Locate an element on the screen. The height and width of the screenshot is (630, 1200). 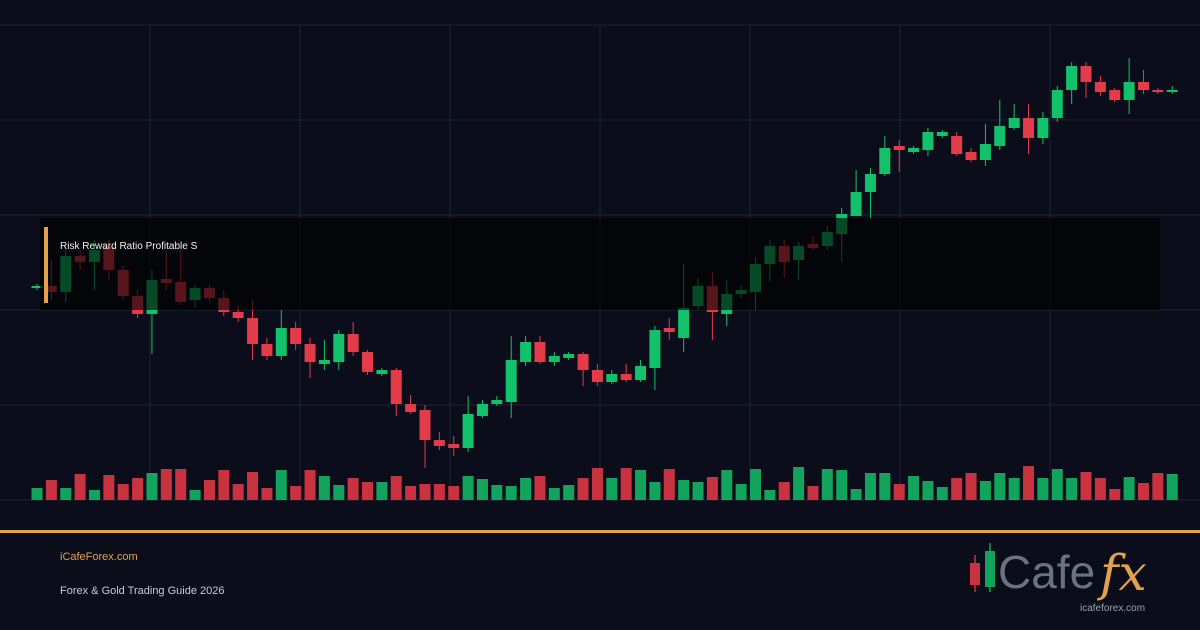
annotation-text: Risk Reward Ratio Profitable S is located at coordinates (129, 246).